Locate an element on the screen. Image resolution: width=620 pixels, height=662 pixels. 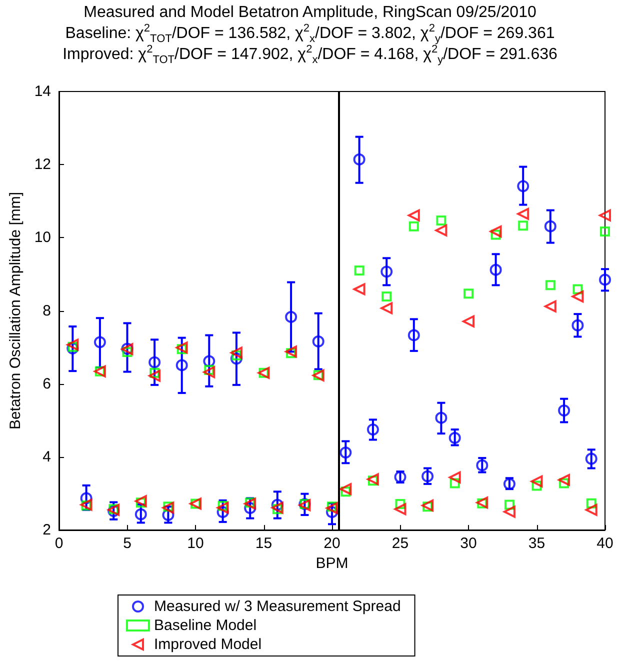
y-tick-label: 6 is located at coordinates (46, 383).